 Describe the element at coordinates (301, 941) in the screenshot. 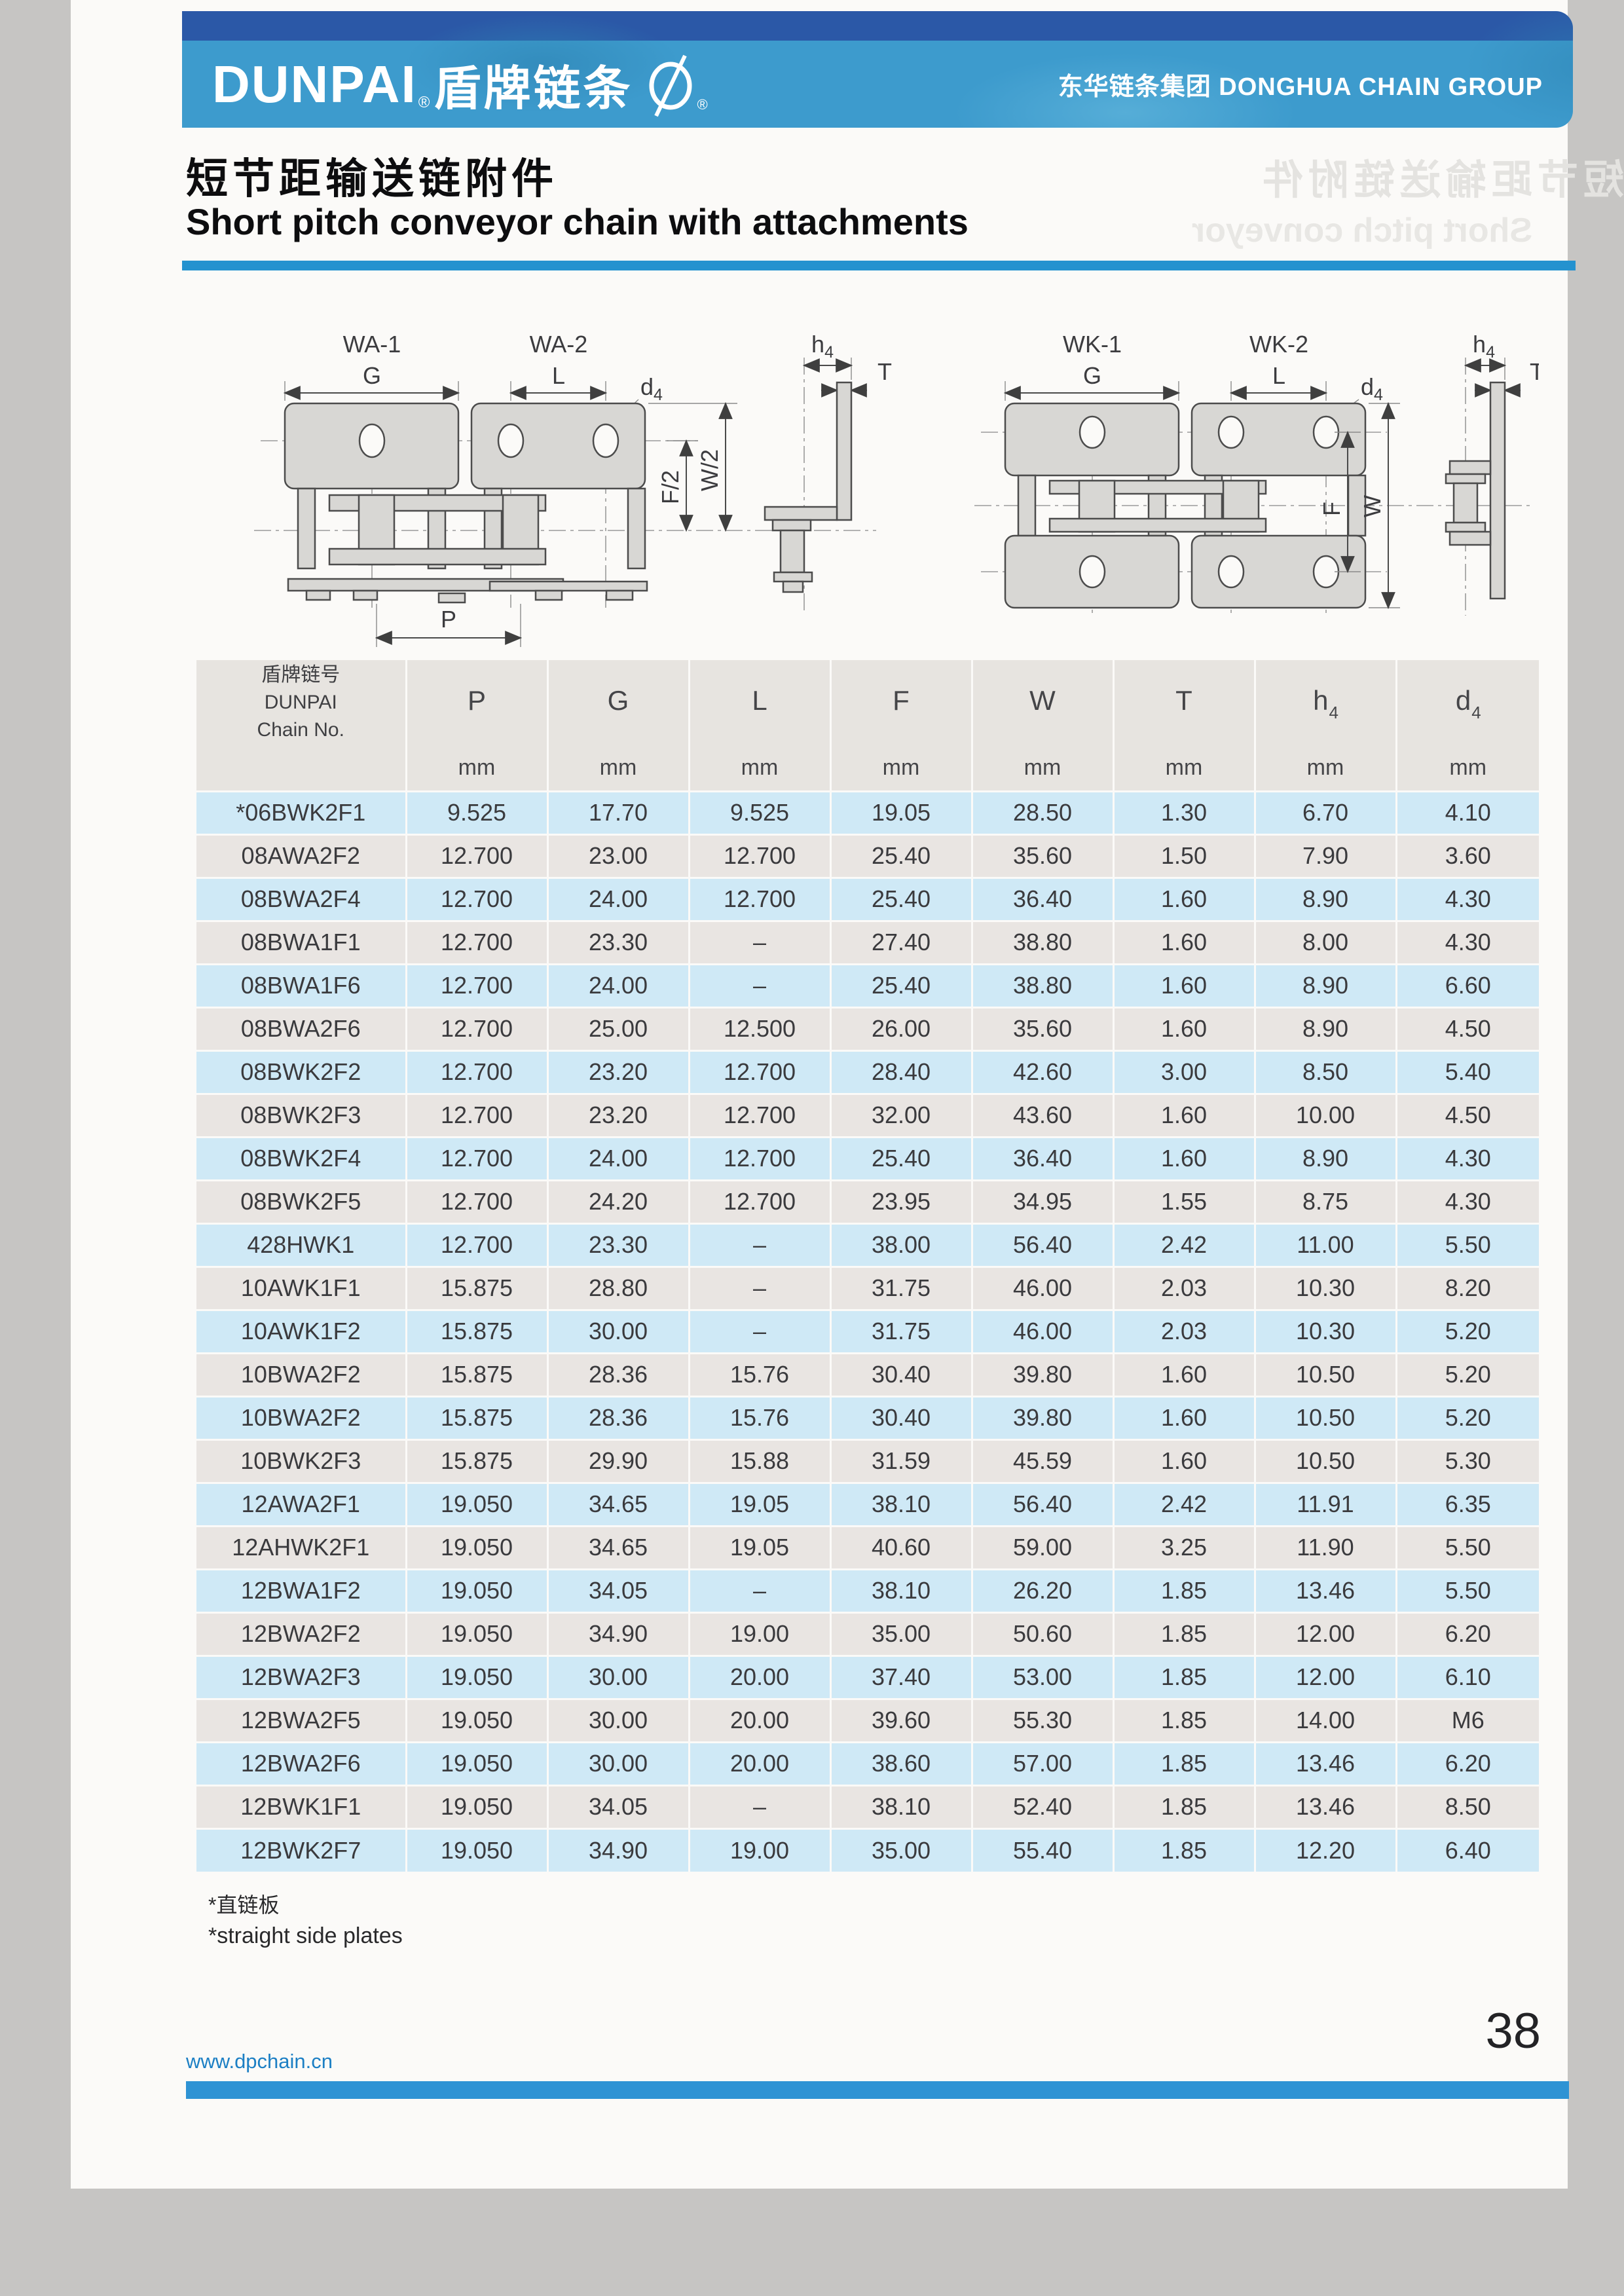

I see `chain-no-cell: 08BWA1F1` at that location.